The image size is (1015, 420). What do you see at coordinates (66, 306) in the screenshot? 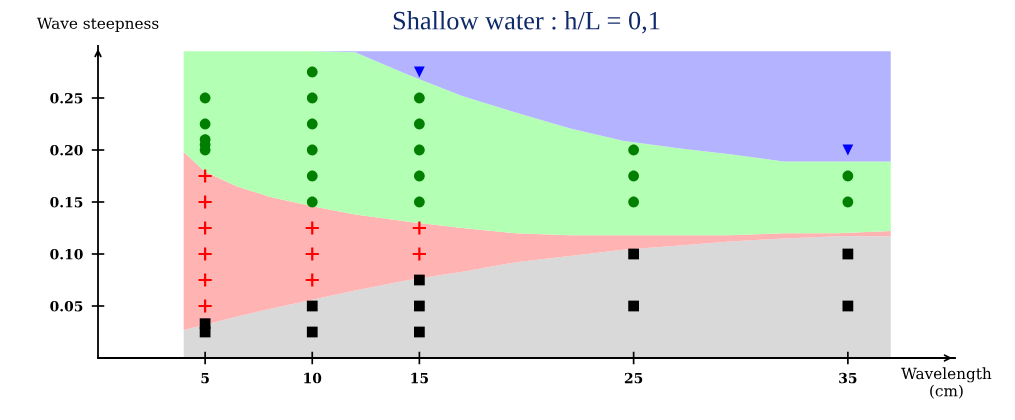
I see `y-tick-label: 0.05` at bounding box center [66, 306].